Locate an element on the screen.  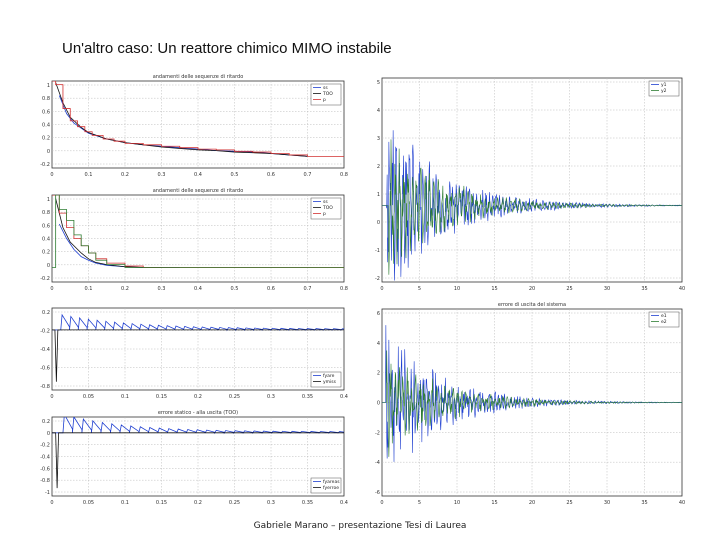
chart-title: errore di uscita del sistema is located at coordinates (532, 305).